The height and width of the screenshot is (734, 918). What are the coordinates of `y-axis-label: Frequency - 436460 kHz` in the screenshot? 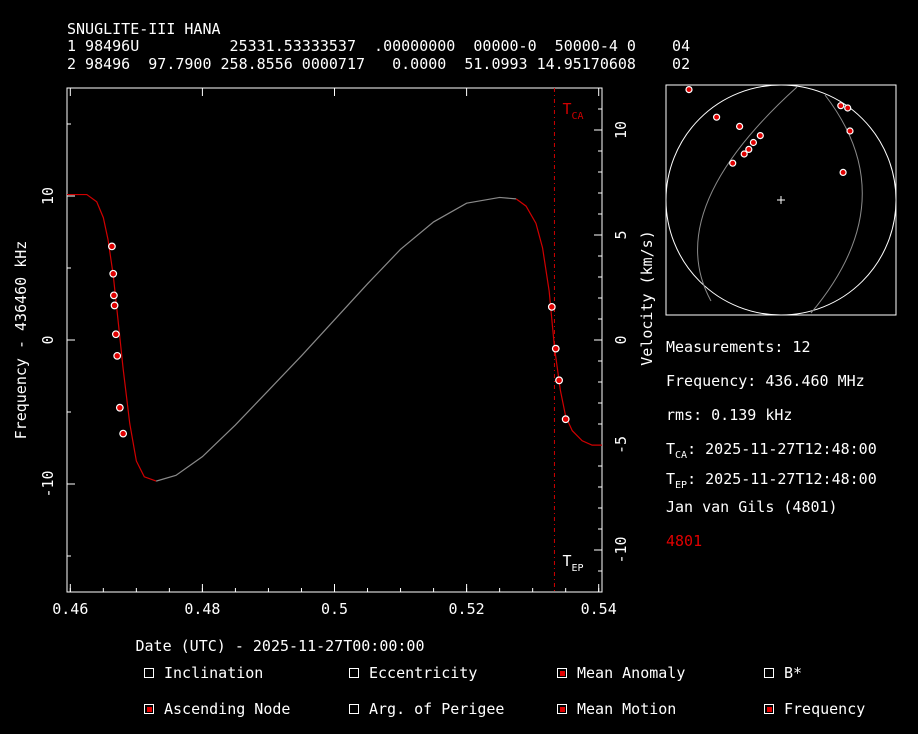 It's located at (21, 340).